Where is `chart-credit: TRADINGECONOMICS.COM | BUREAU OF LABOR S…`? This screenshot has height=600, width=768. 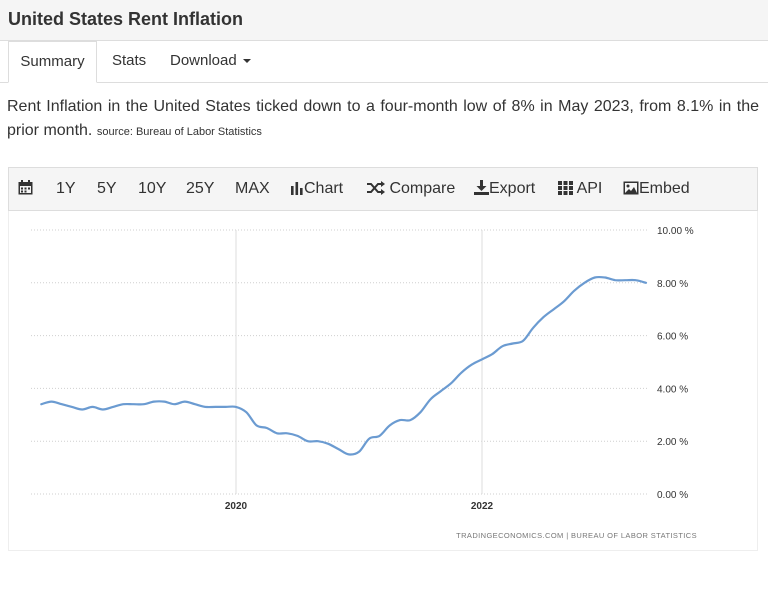 chart-credit: TRADINGECONOMICS.COM | BUREAU OF LABOR S… is located at coordinates (576, 535).